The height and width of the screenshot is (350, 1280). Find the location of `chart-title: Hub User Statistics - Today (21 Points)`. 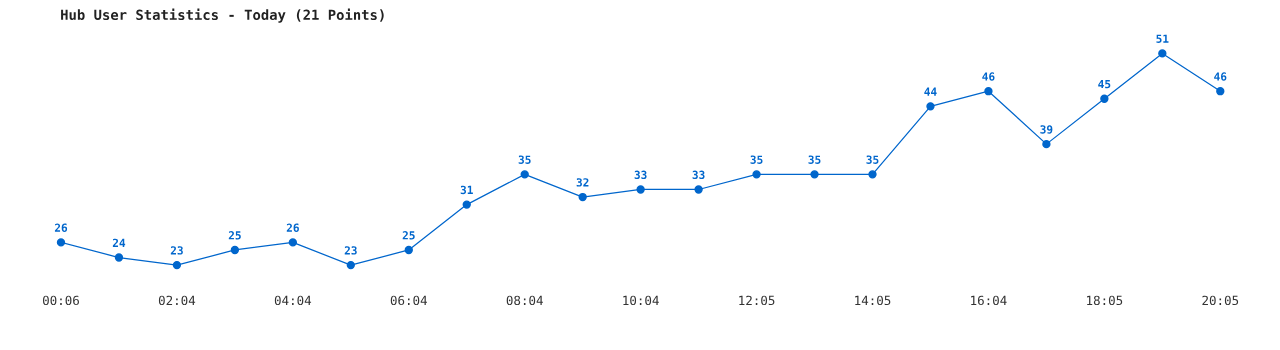

chart-title: Hub User Statistics - Today (21 Points) is located at coordinates (222, 15).